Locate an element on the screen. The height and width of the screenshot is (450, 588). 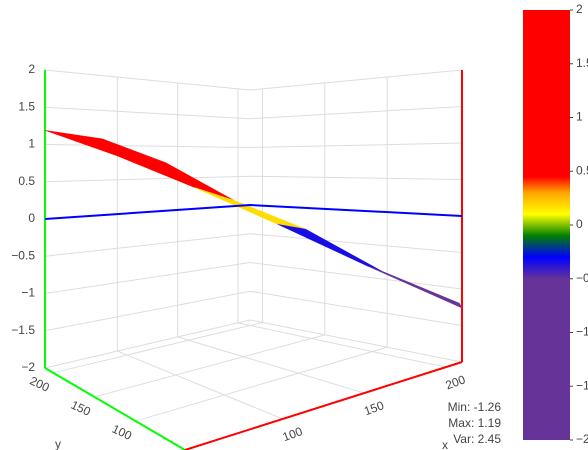
z-tick-label: −1.5 is located at coordinates (23, 330).